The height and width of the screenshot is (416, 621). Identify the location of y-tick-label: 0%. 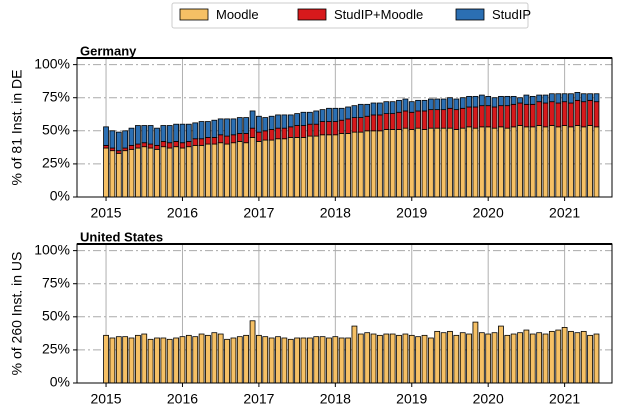
(60, 382).